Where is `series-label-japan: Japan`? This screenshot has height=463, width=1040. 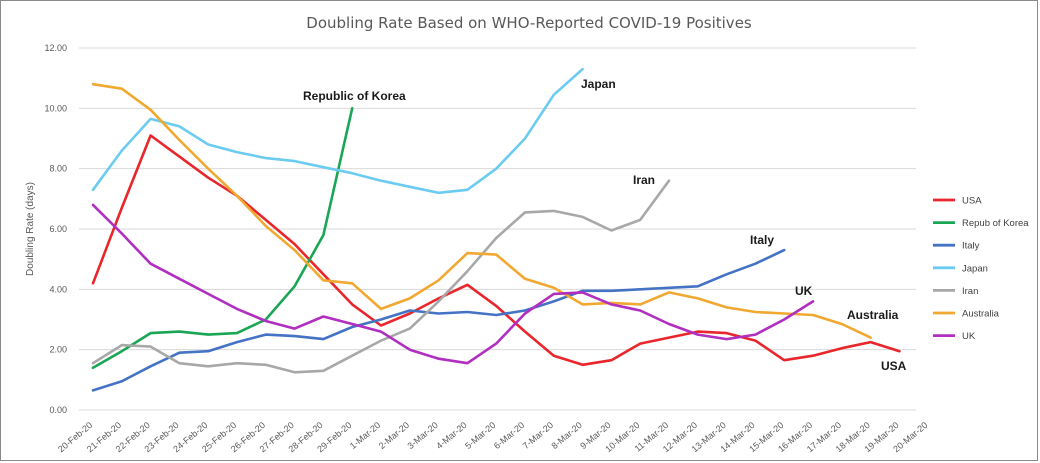 series-label-japan: Japan is located at coordinates (598, 84).